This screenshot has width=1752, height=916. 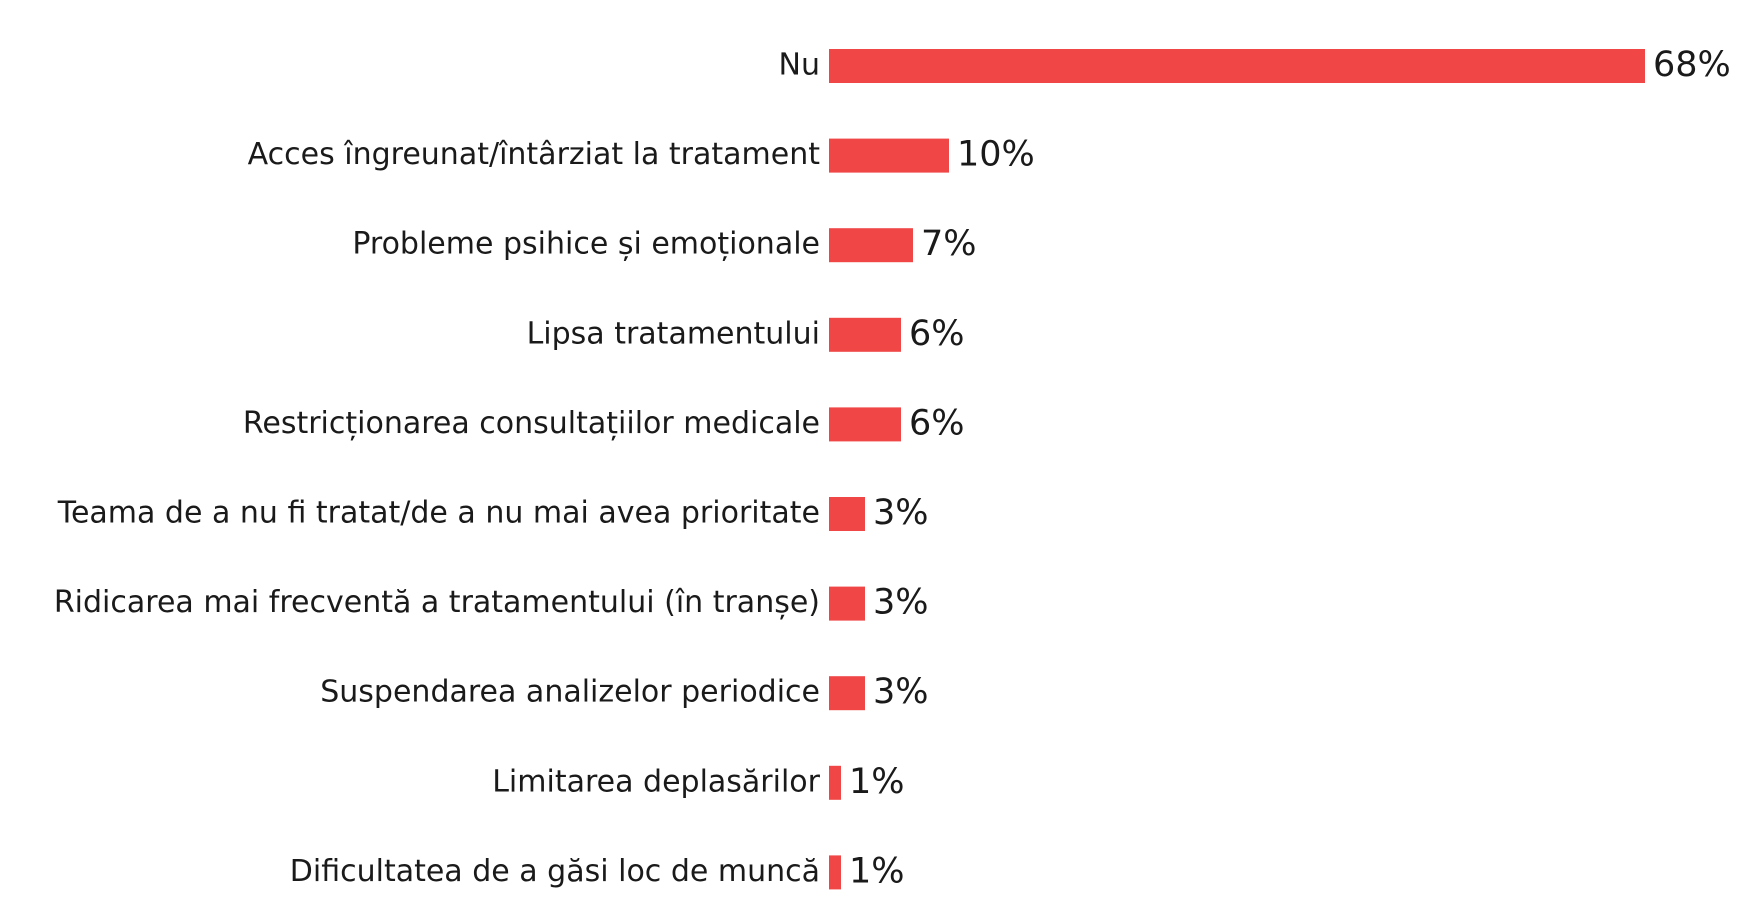 What do you see at coordinates (996, 155) in the screenshot?
I see `value-label: 10%` at bounding box center [996, 155].